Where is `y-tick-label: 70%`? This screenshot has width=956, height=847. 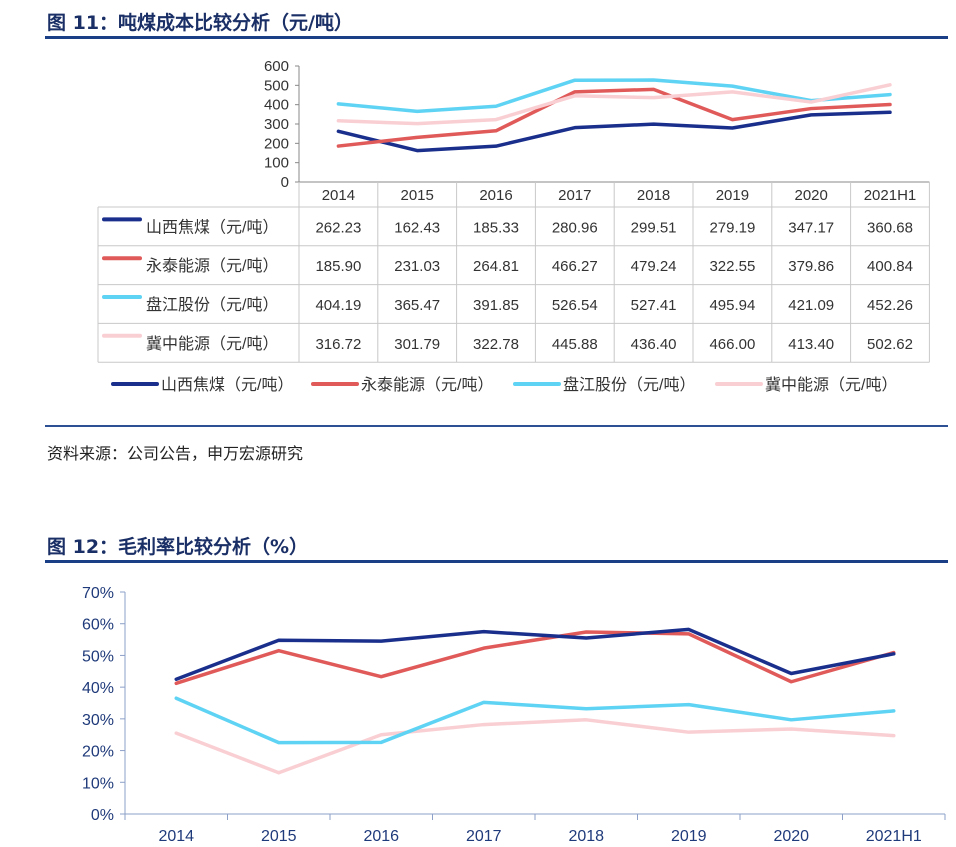
y-tick-label: 70% is located at coordinates (98, 593).